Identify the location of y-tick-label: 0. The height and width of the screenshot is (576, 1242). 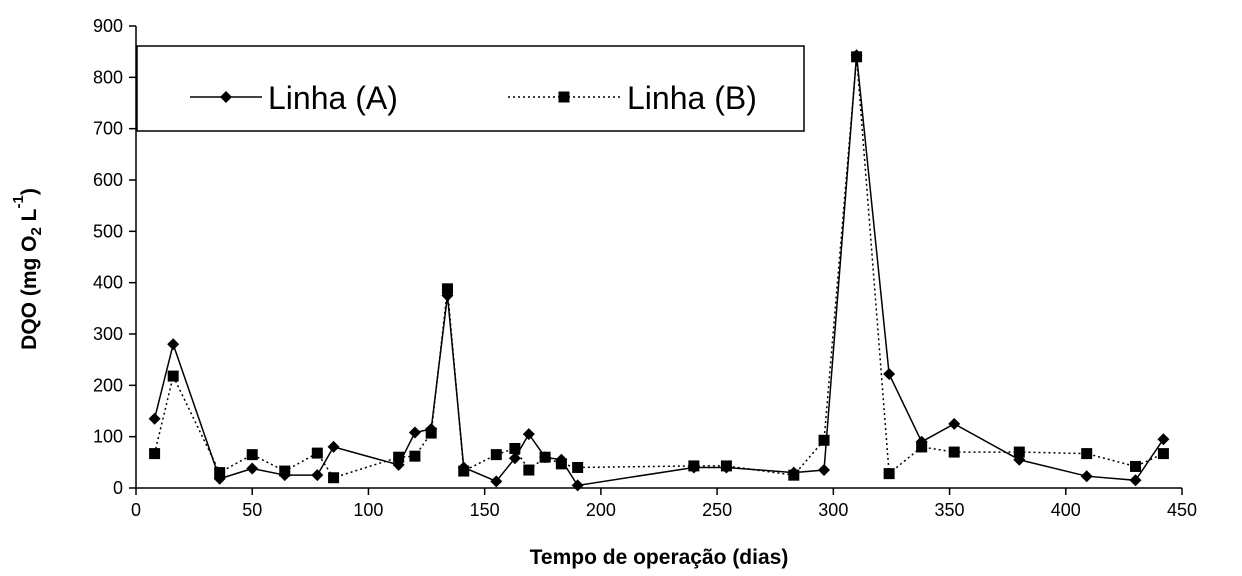
(118, 488).